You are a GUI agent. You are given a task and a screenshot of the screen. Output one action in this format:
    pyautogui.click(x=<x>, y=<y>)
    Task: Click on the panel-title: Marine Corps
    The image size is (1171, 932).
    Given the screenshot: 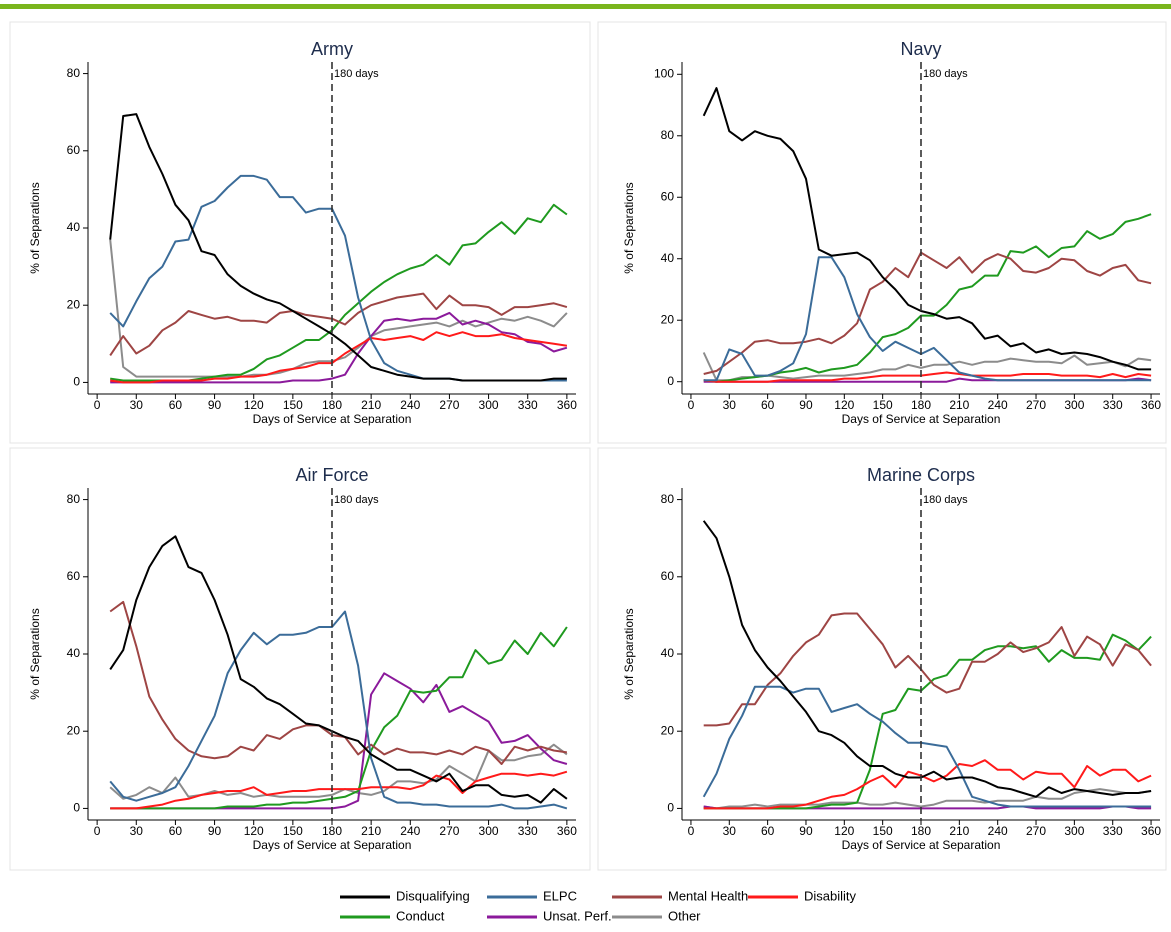 What is the action you would take?
    pyautogui.click(x=921, y=475)
    